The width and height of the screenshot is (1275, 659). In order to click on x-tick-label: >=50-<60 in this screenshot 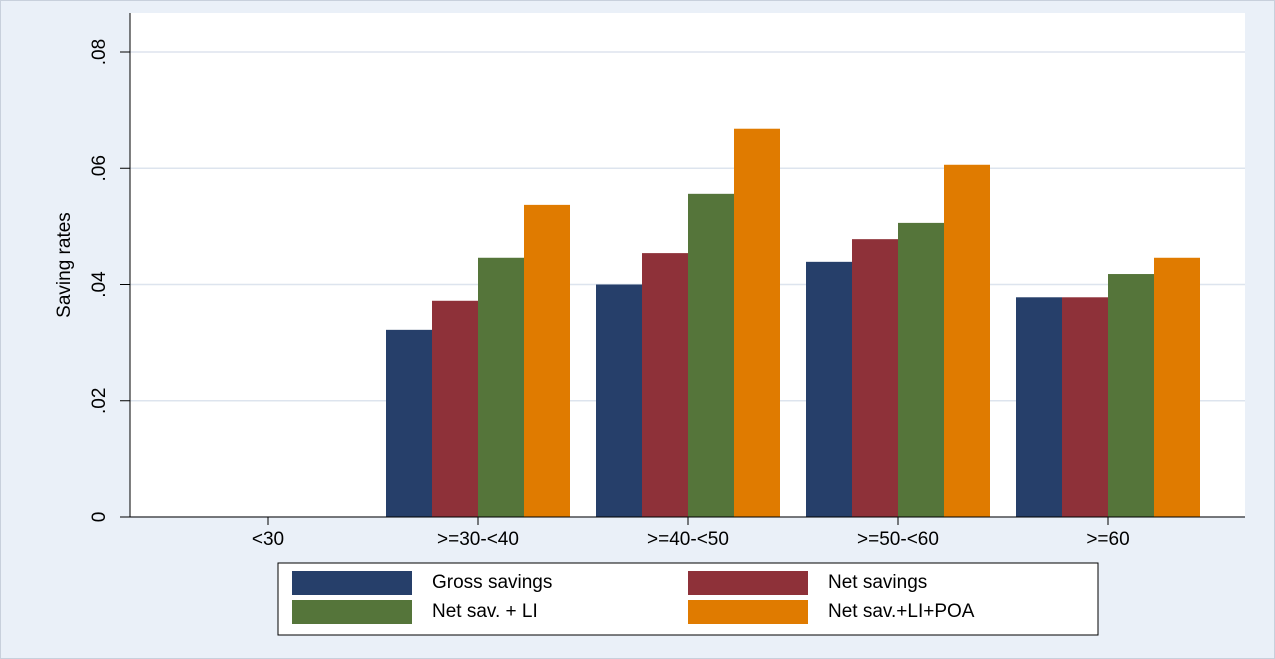, I will do `click(898, 539)`.